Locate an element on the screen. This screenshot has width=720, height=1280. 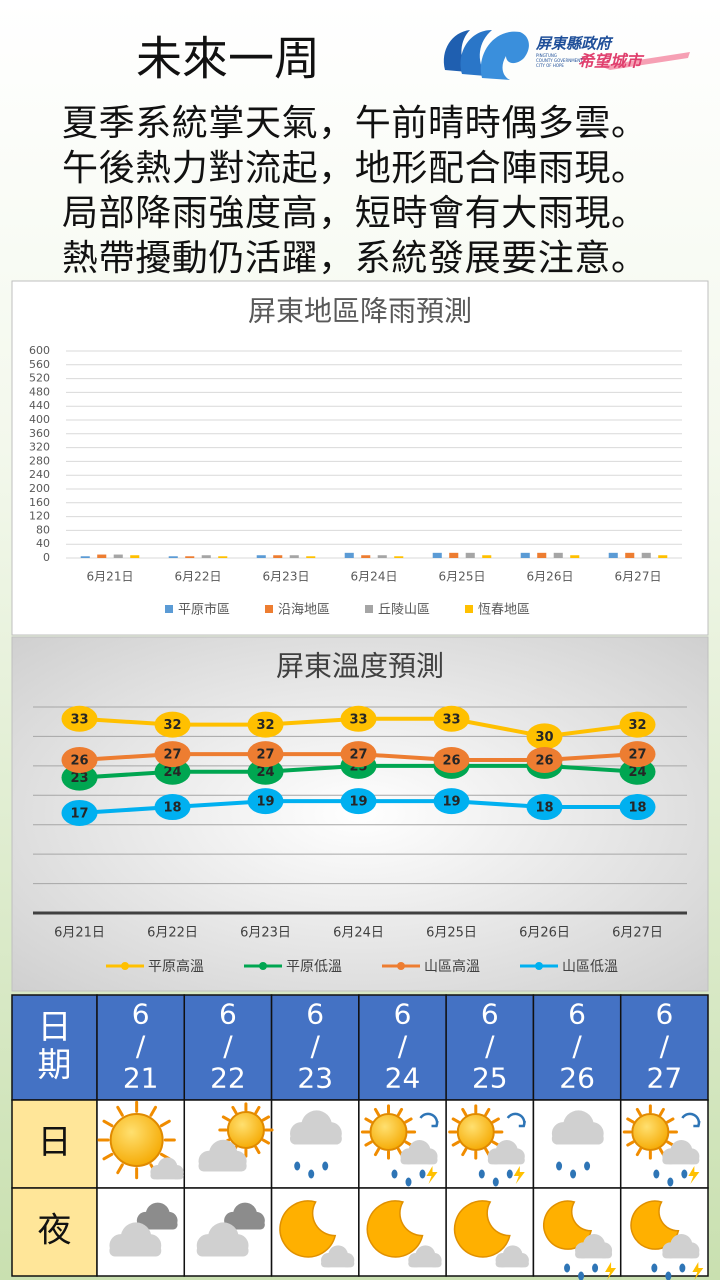
header-text: 6/23 is located at coordinates (315, 1046).